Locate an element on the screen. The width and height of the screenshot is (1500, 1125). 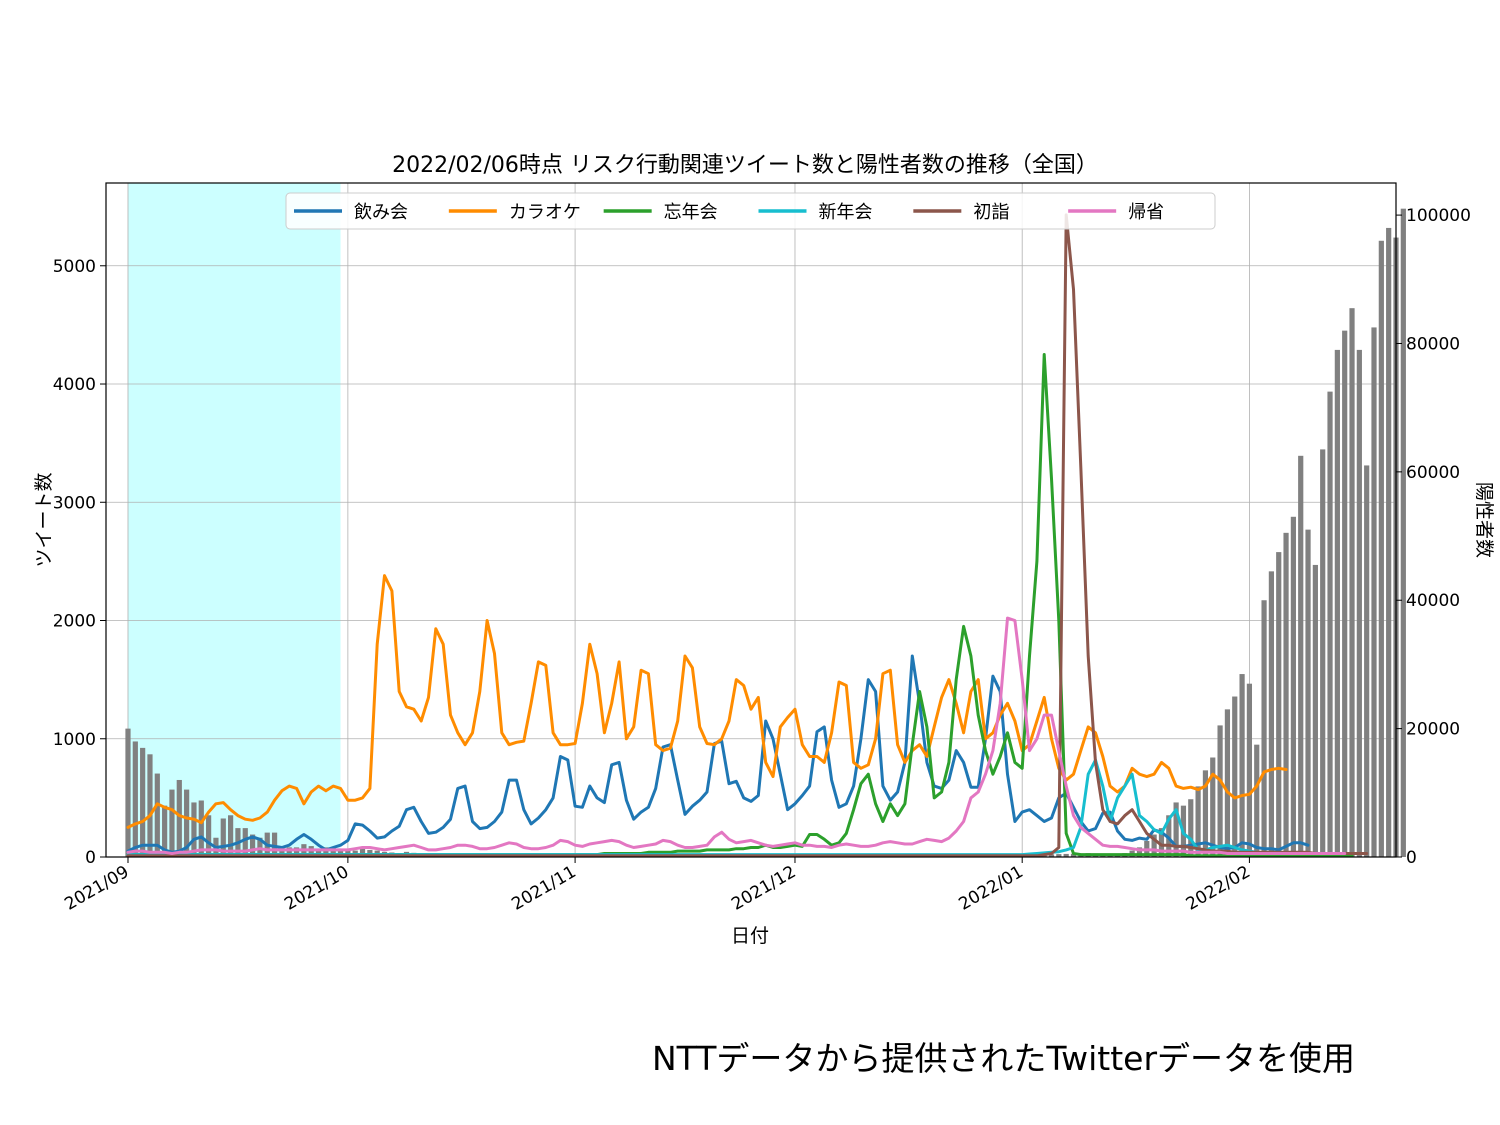
legend-label: 新年会 is located at coordinates (846, 212).